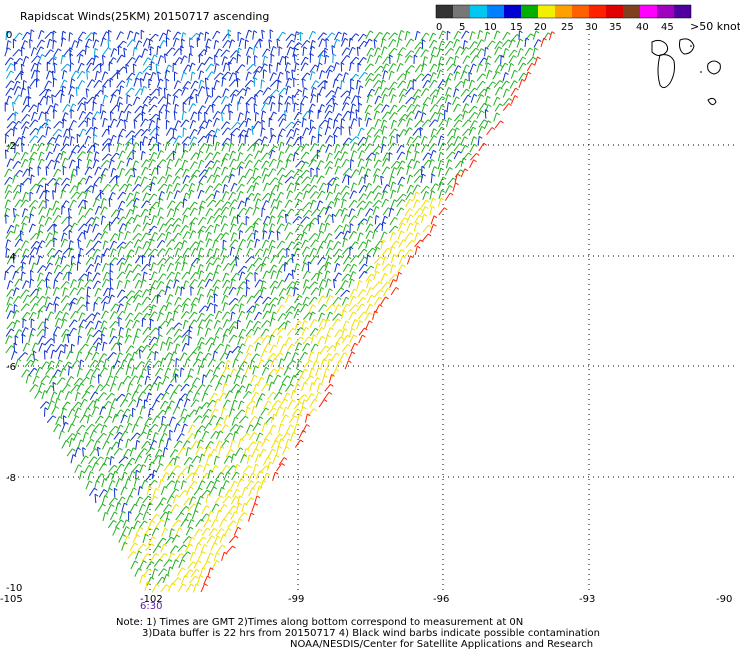 This screenshot has height=650, width=740. I want to click on galapagos-coastline, so click(686, 72).